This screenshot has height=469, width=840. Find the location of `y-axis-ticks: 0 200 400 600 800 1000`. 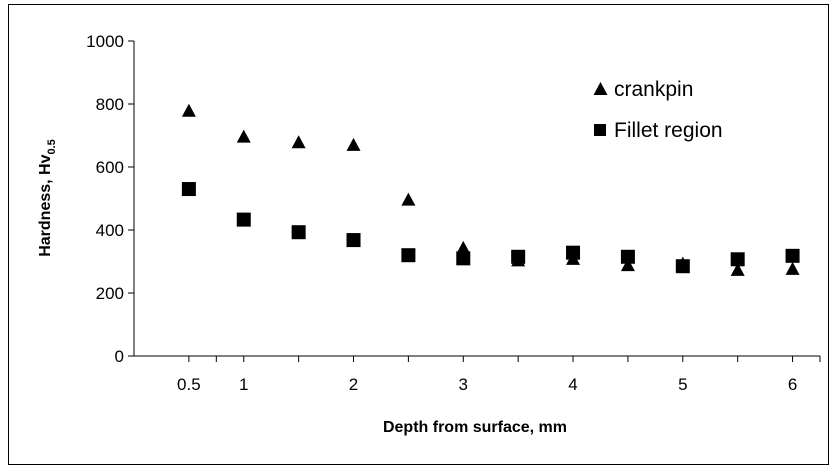

y-axis-ticks: 0 200 400 600 800 1000 is located at coordinates (110, 199).